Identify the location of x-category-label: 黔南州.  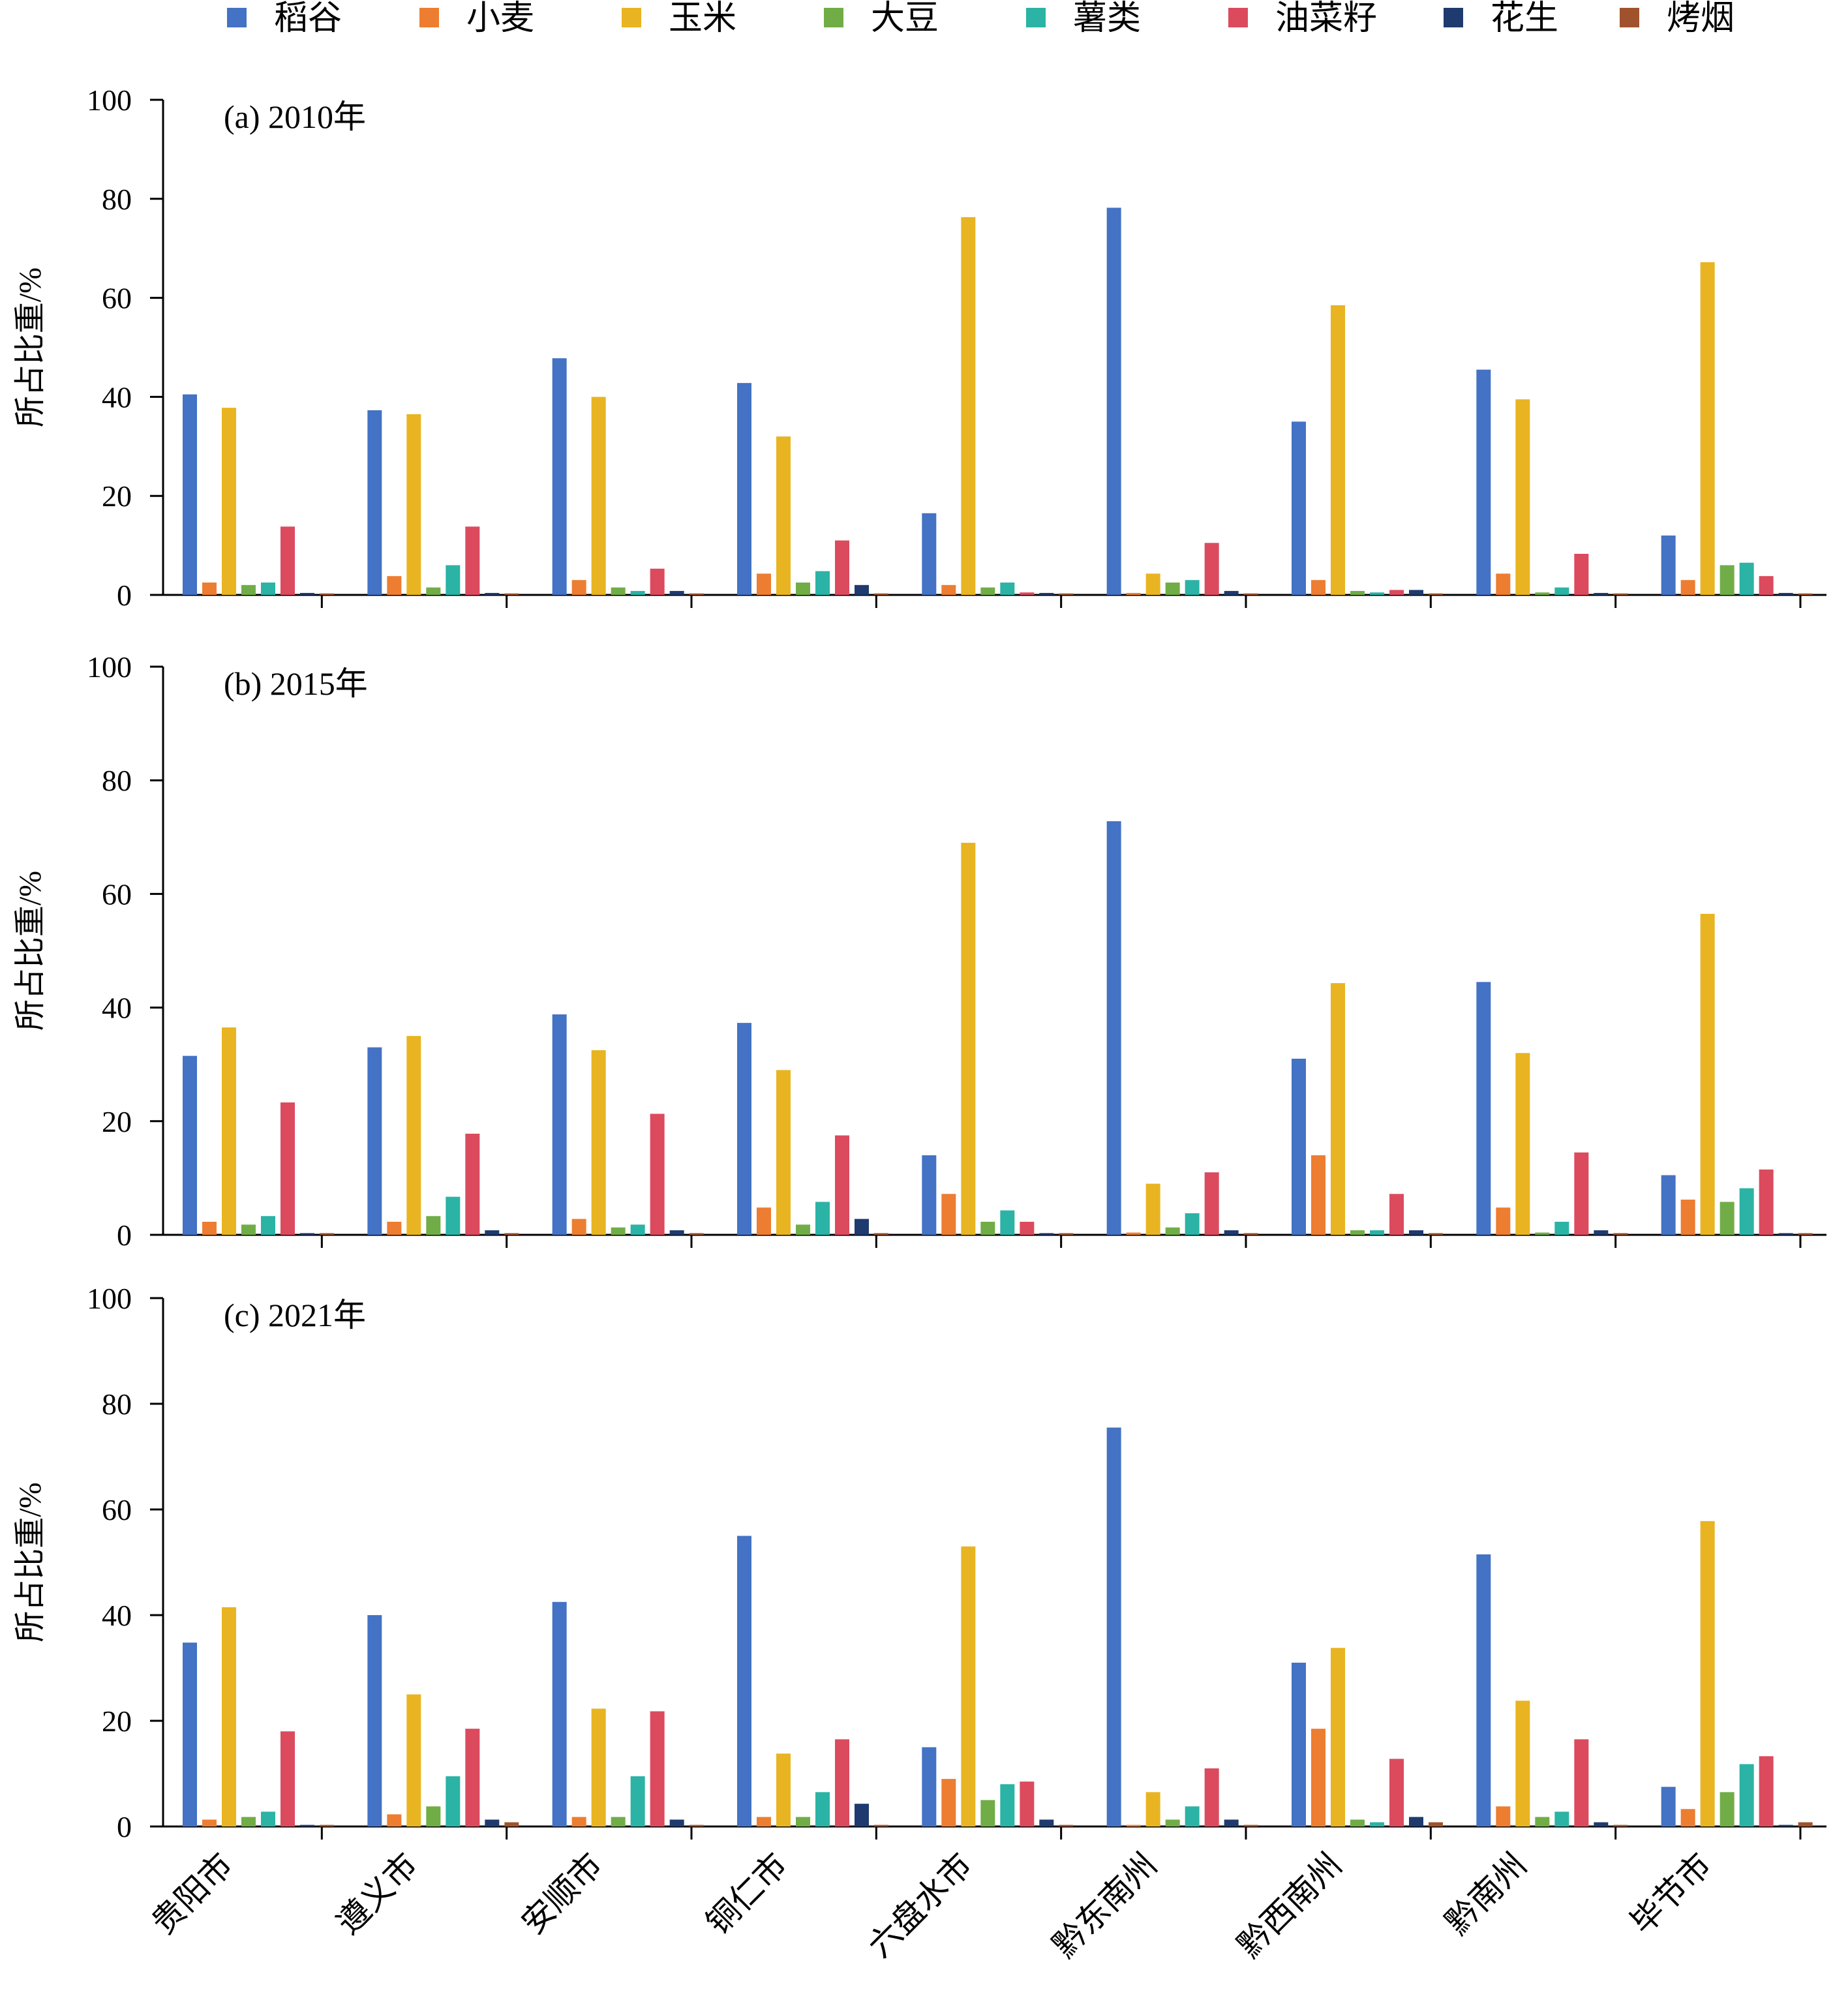
(1486, 1893).